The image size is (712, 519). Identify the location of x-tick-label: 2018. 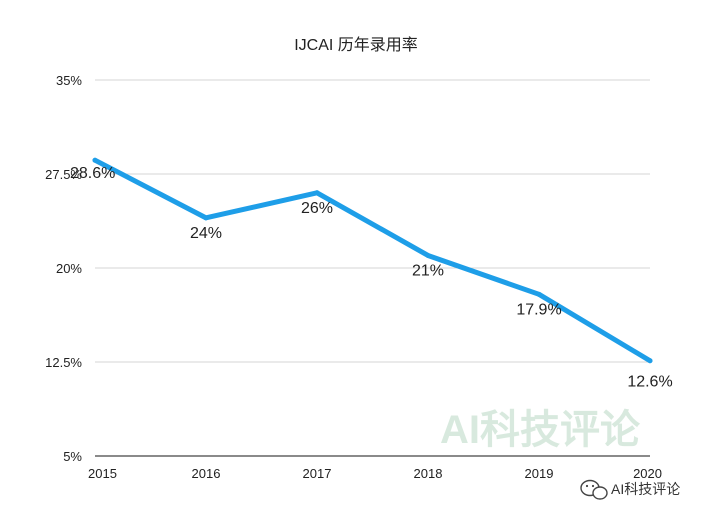
(428, 473).